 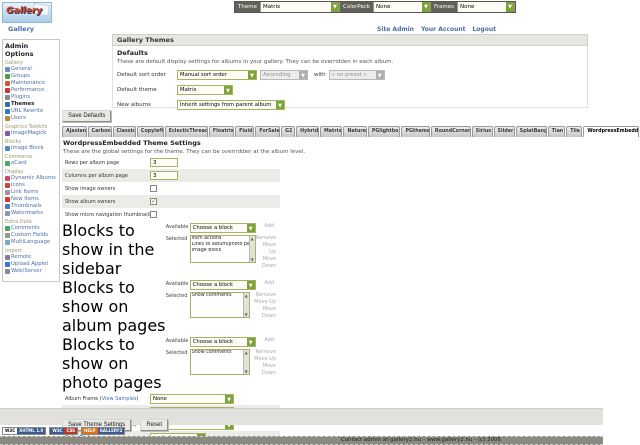 I want to click on sidebar-item-plugins: Plugins, so click(x=31, y=97).